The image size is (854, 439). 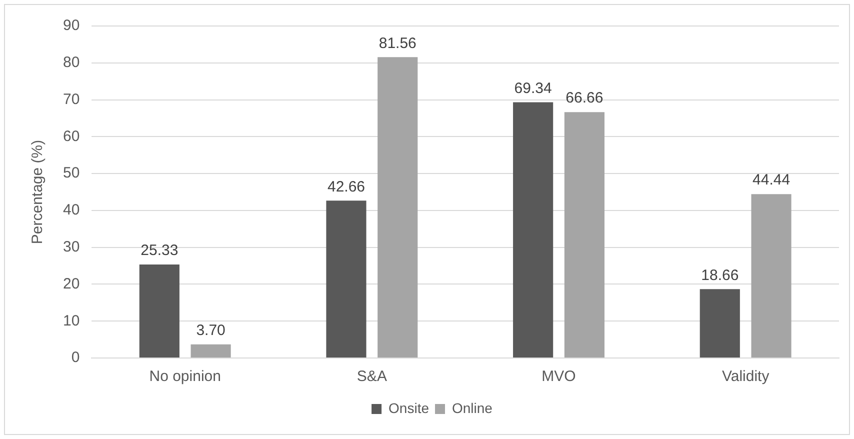 What do you see at coordinates (71, 247) in the screenshot?
I see `y-tick-label: 30` at bounding box center [71, 247].